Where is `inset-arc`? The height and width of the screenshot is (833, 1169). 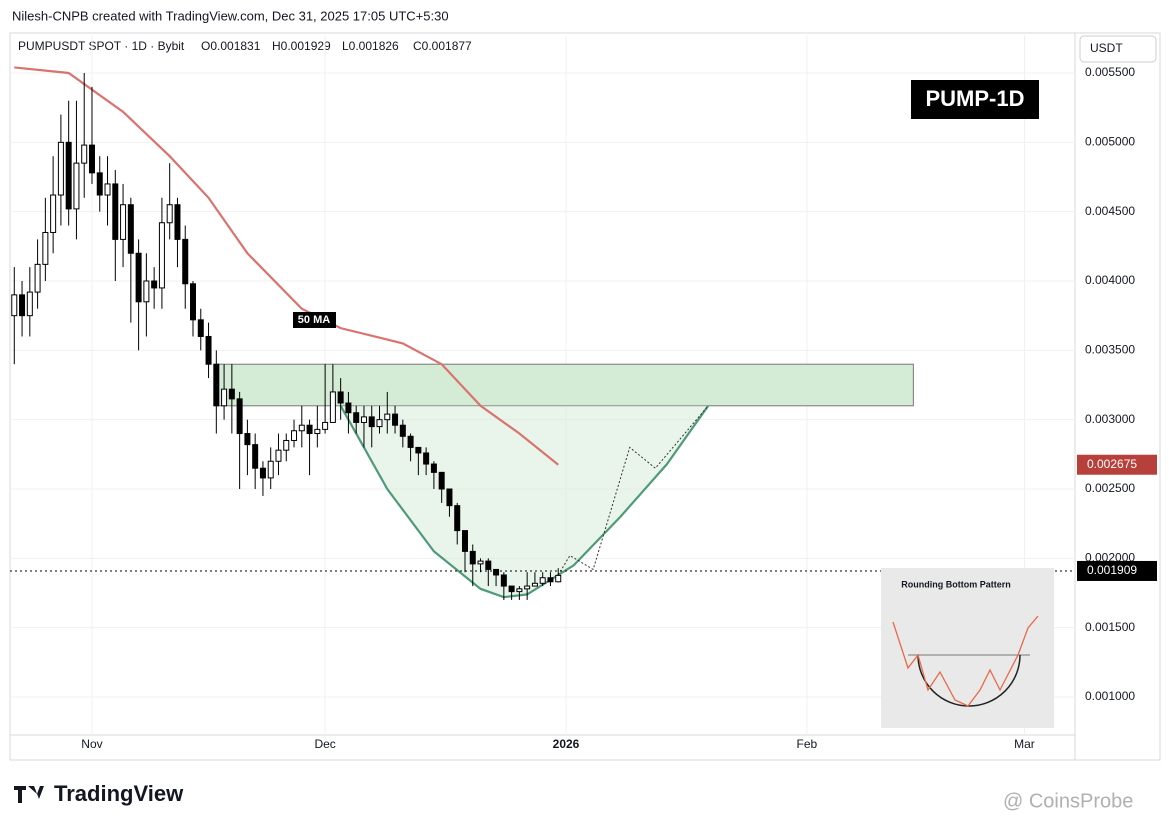 inset-arc is located at coordinates (969, 680).